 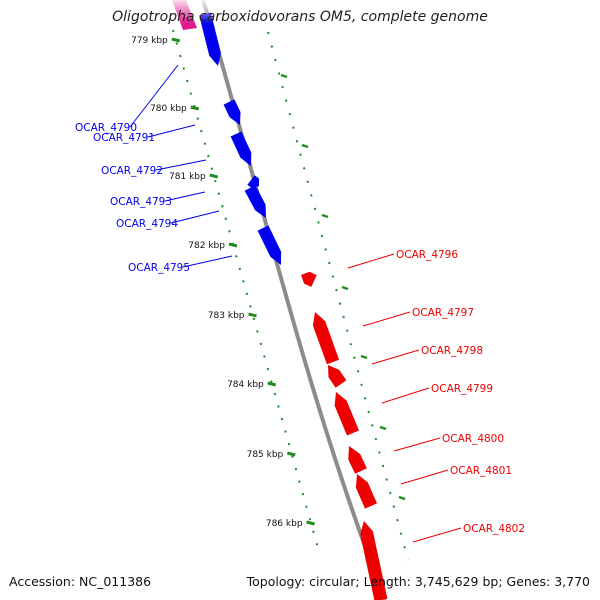 What do you see at coordinates (168, 109) in the screenshot?
I see `tick-label: 780 kbp` at bounding box center [168, 109].